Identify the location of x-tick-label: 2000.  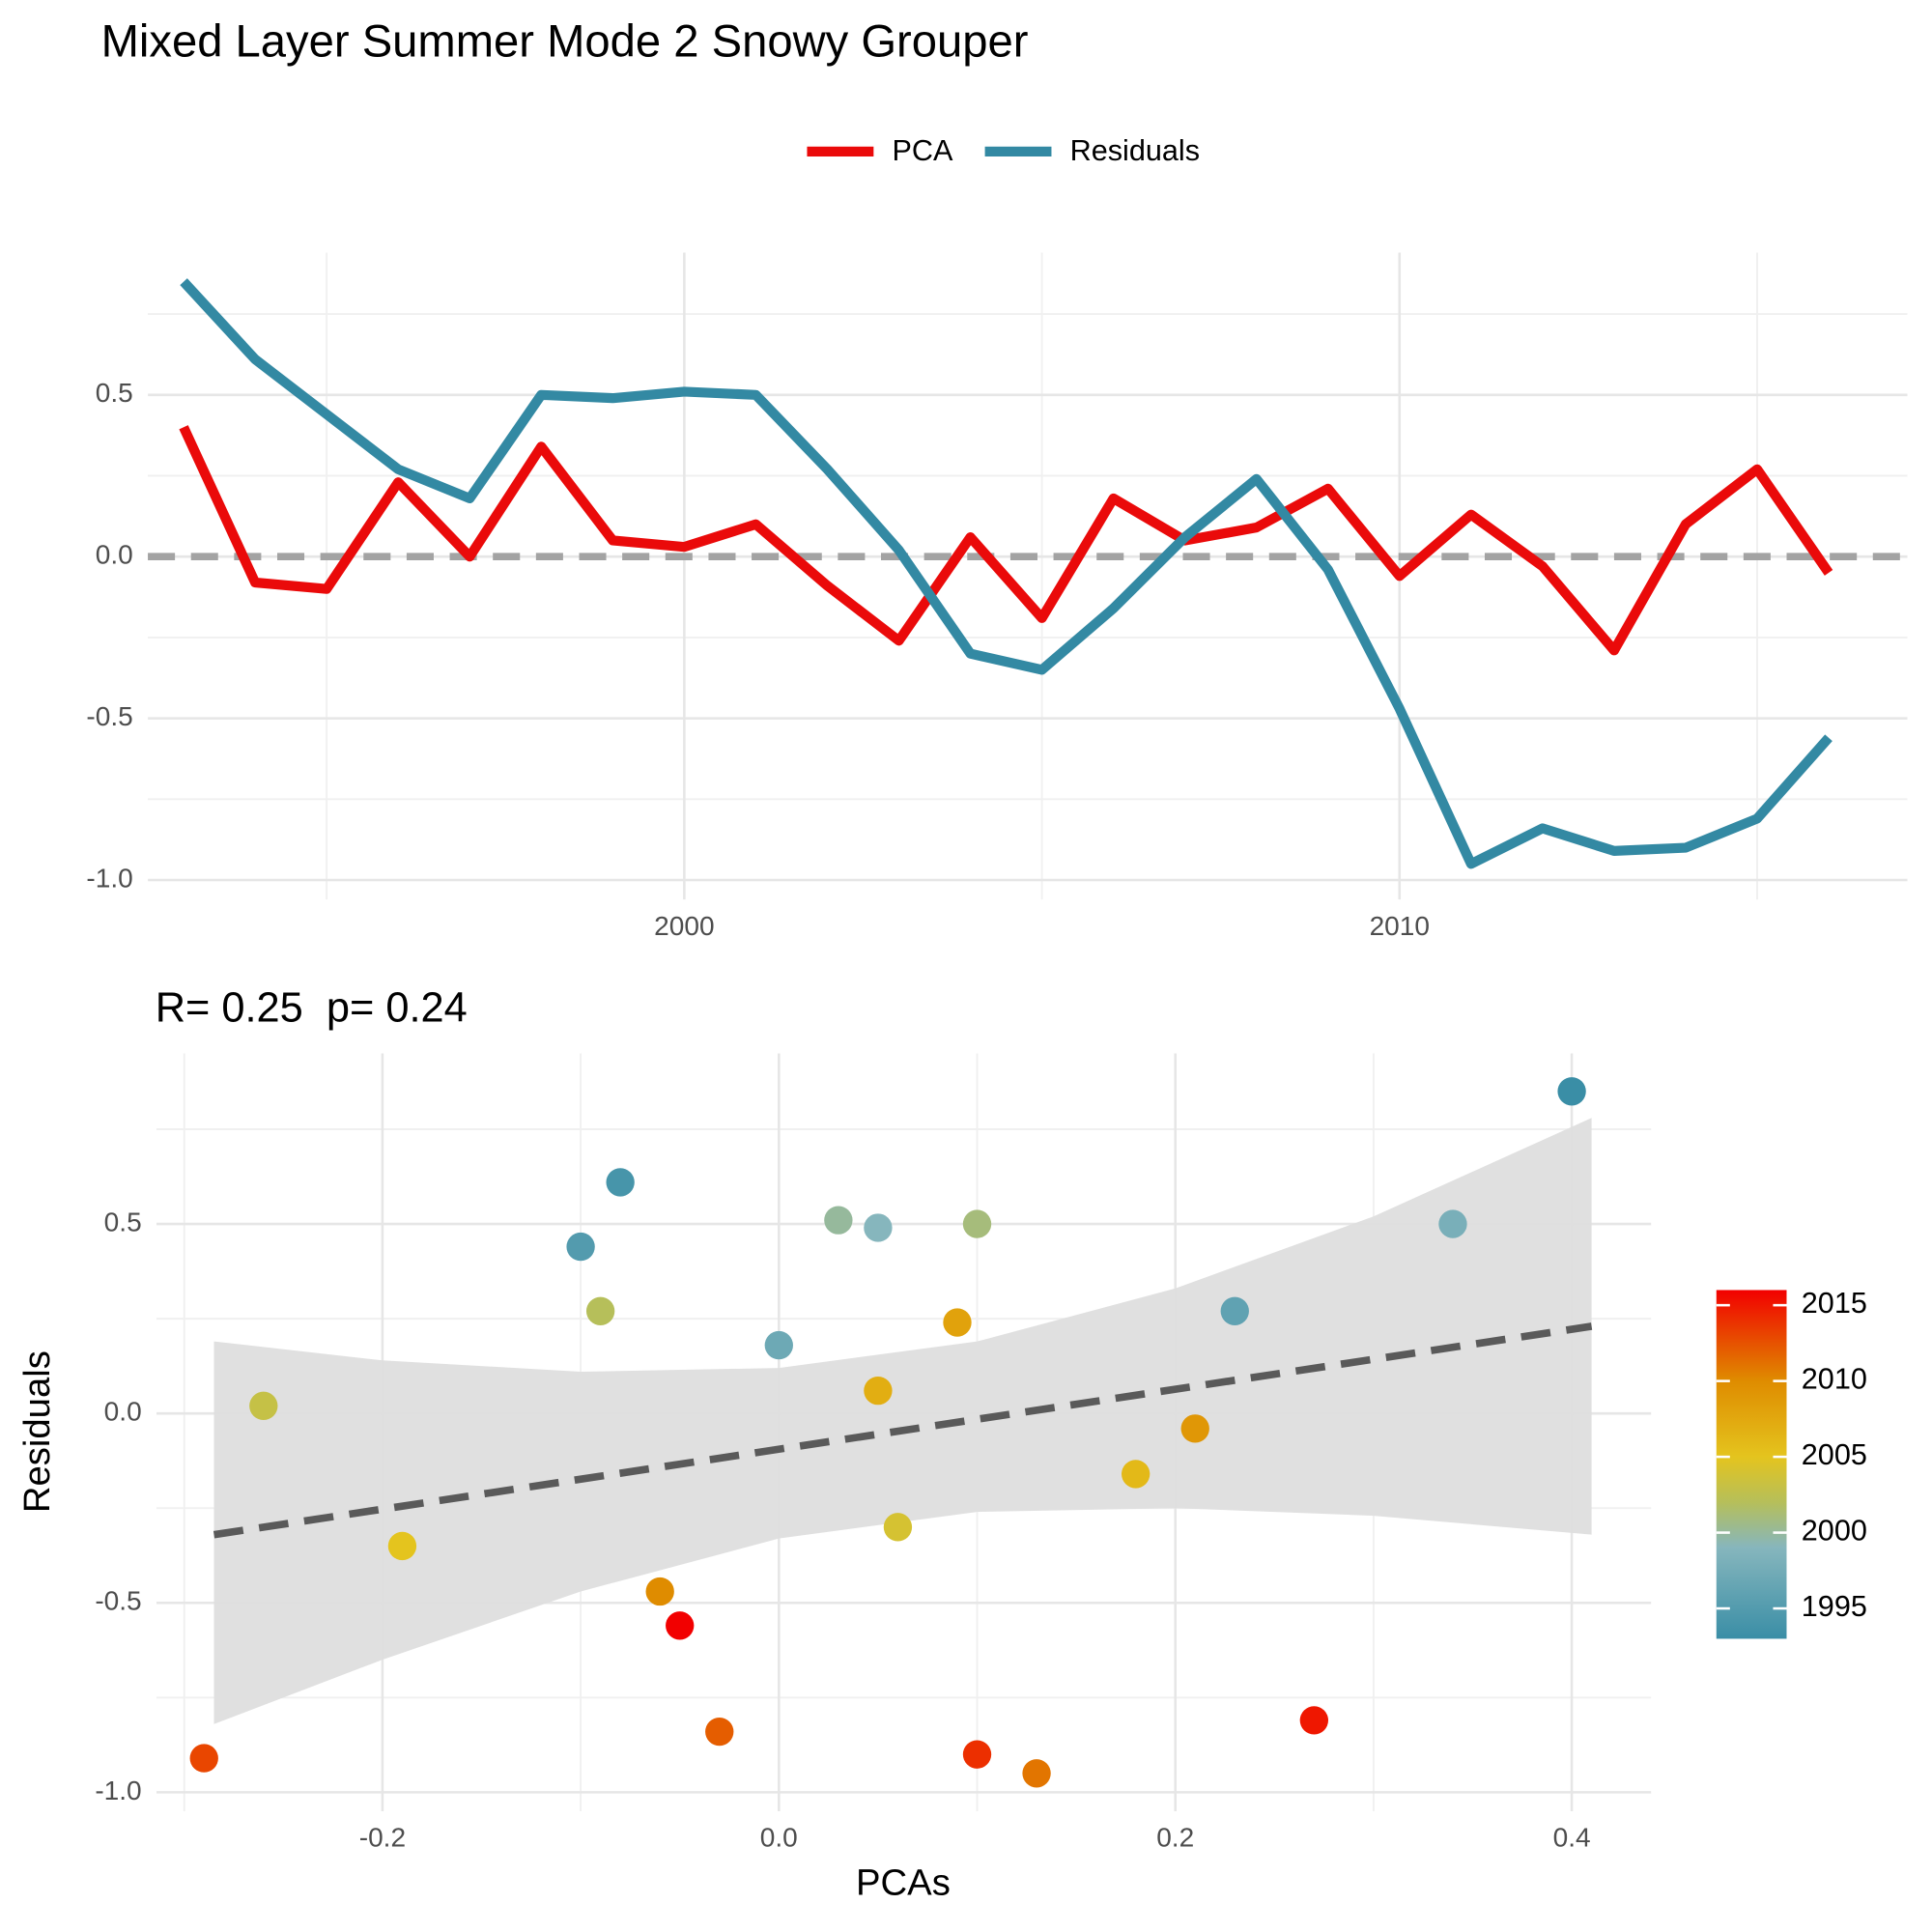
(684, 926).